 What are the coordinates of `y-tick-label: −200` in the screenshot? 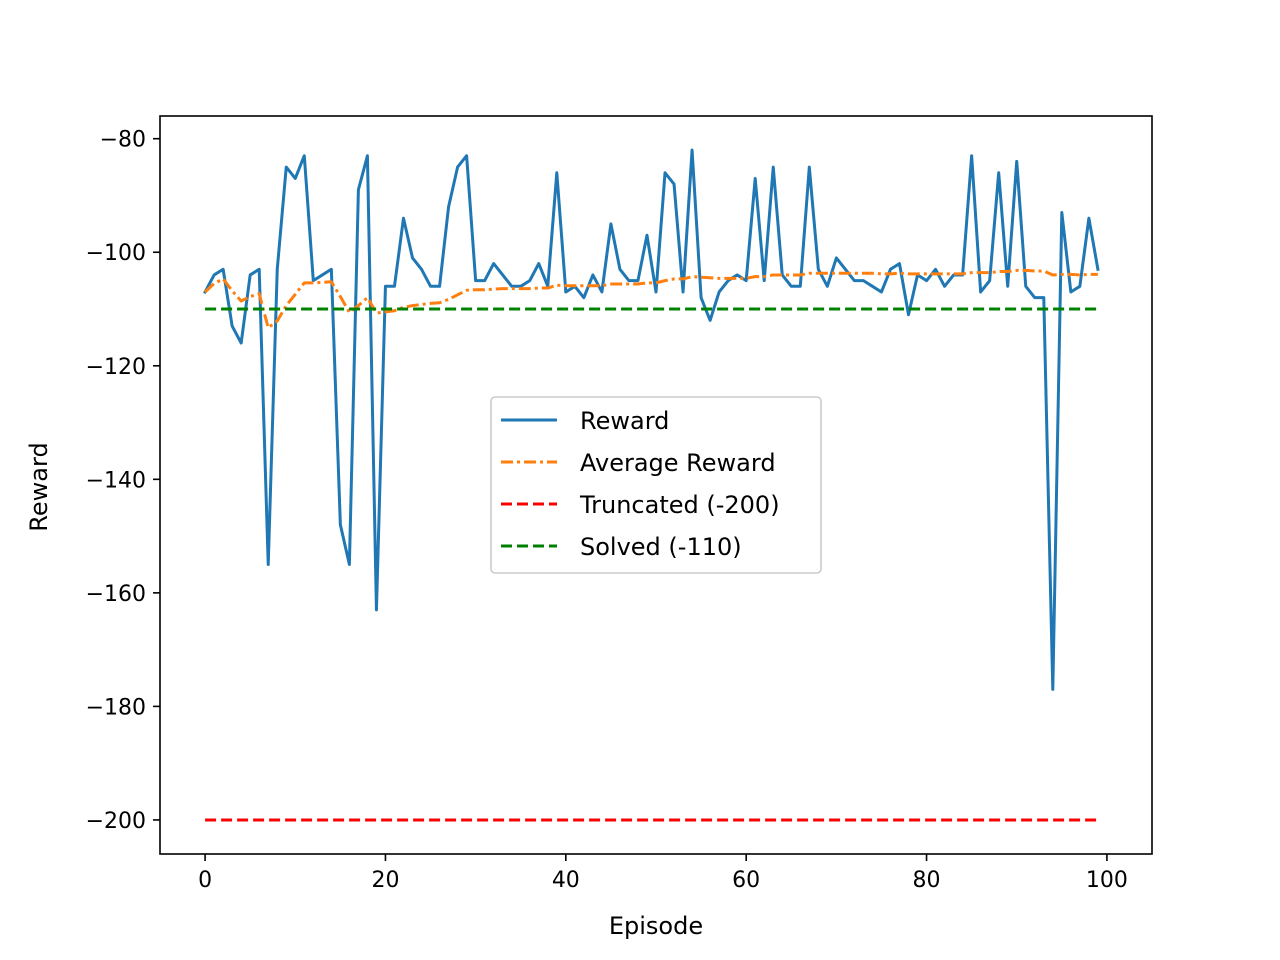 It's located at (116, 821).